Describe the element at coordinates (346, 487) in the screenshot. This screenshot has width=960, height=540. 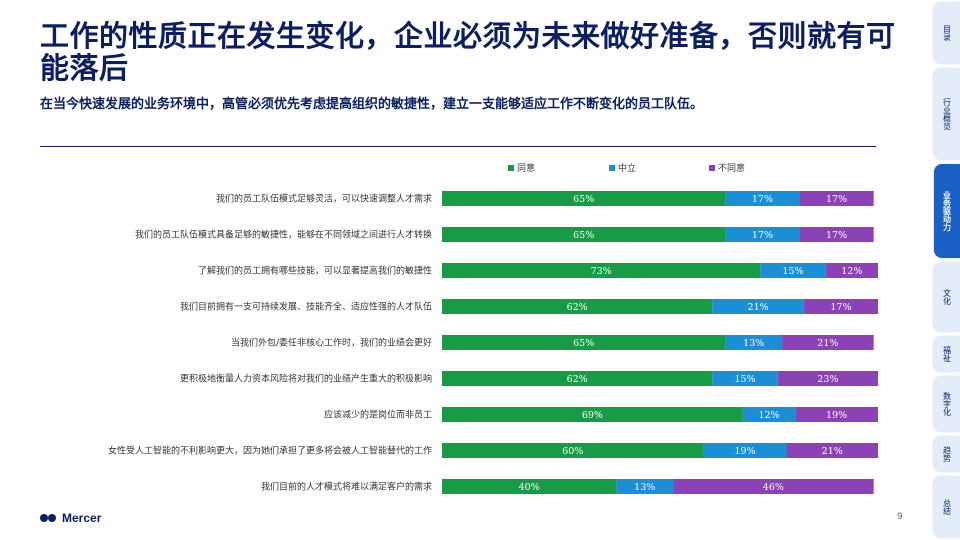
I see `category-label: 我们目前的人才模式将难以满足客户的需求` at that location.